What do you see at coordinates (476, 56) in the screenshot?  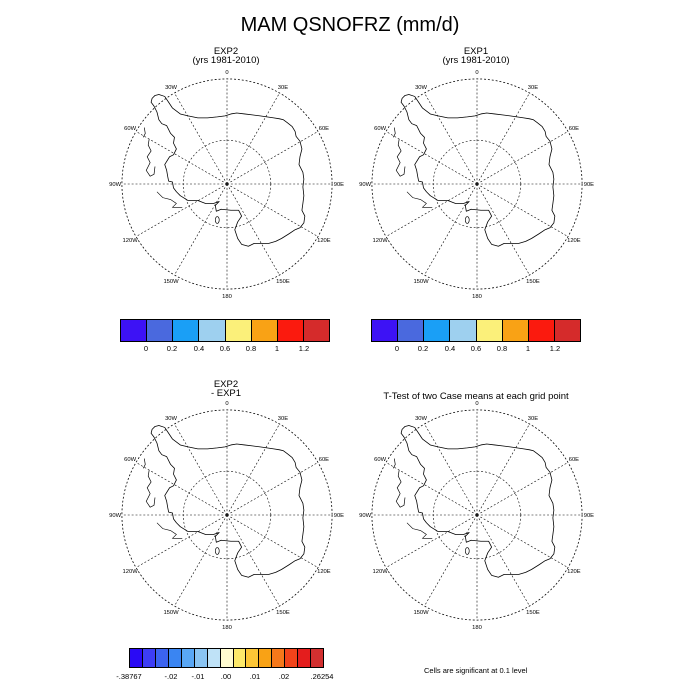 I see `panel-2-title: EXP1 (yrs 1981-2010)` at bounding box center [476, 56].